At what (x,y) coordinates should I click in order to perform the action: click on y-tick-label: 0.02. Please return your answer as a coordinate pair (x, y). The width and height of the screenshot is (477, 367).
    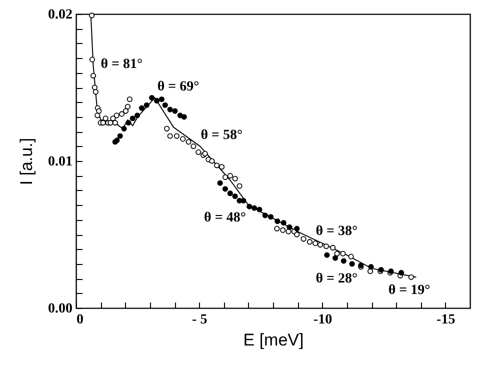
    Looking at the image, I should click on (60, 15).